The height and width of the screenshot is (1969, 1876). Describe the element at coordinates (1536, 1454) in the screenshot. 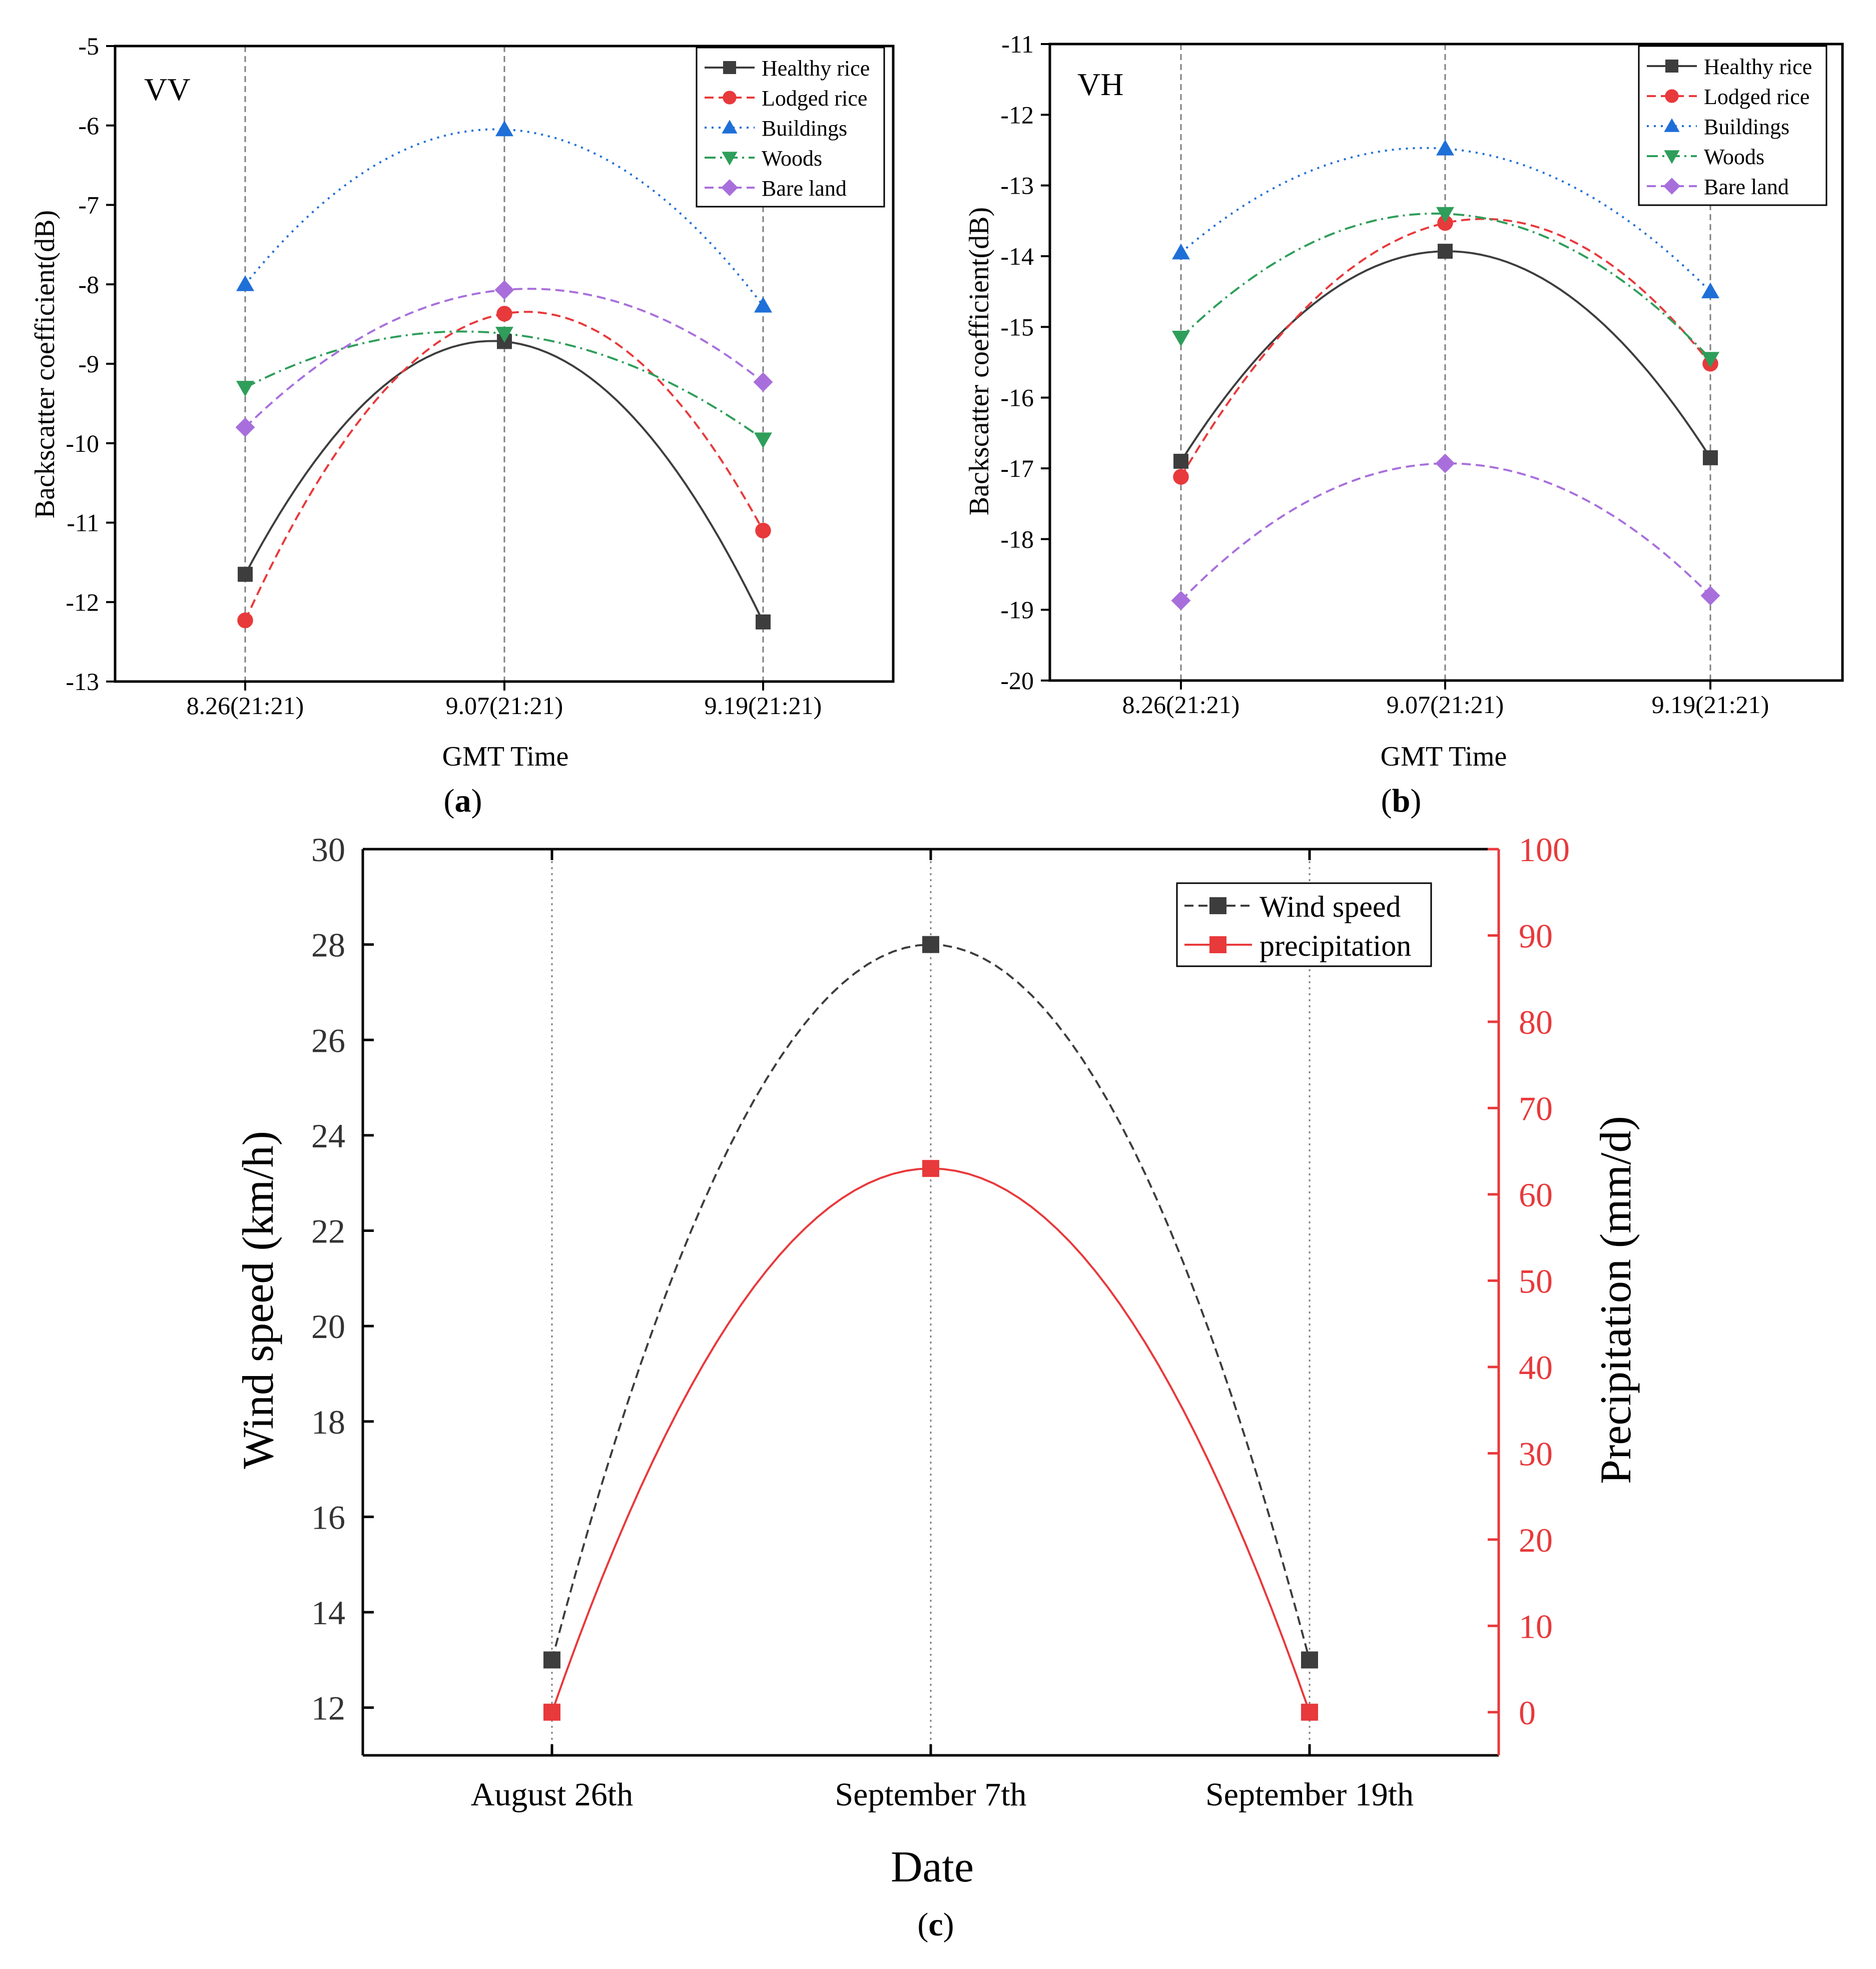

I see `right-y-tick-label: 30` at that location.